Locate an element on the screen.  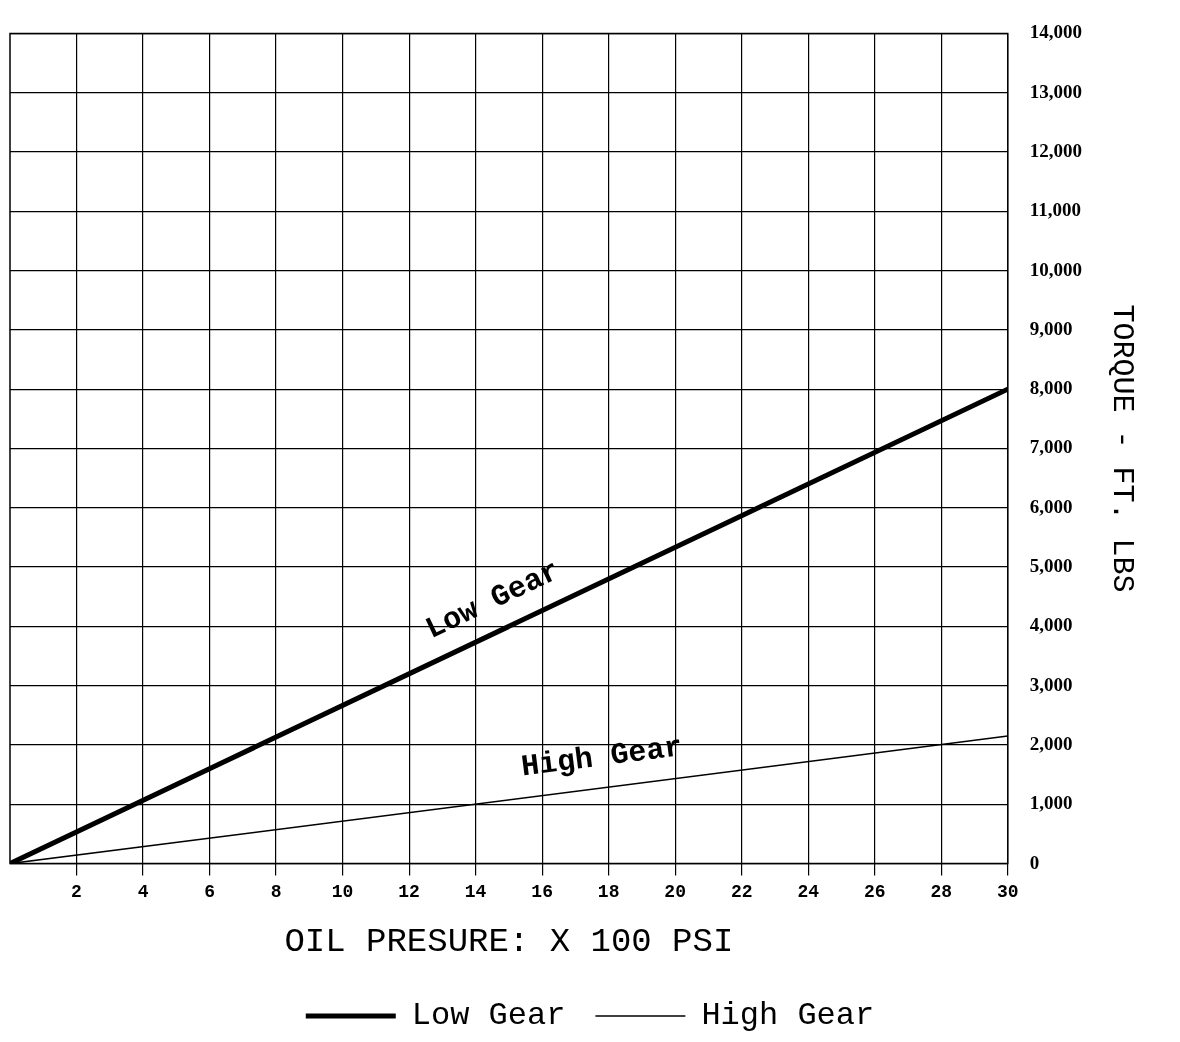
y-tick-label: 14,000 is located at coordinates (1055, 32).